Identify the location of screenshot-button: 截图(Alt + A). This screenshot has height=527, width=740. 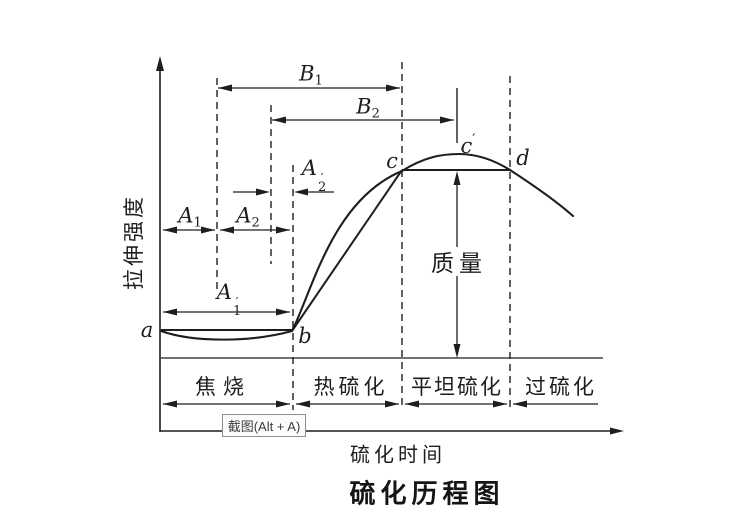
(264, 425).